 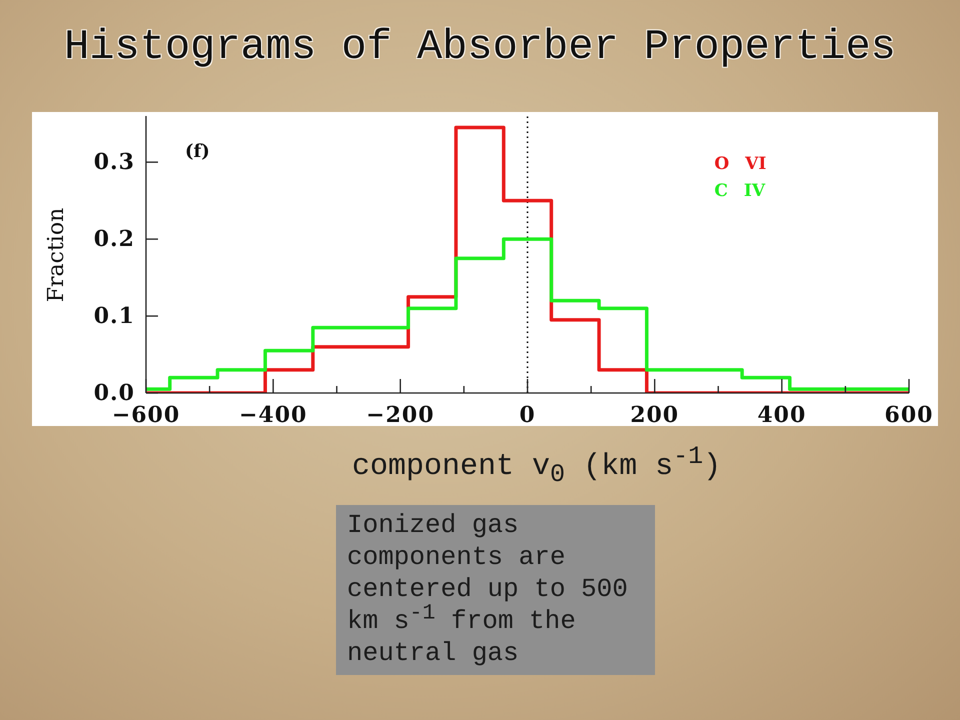 I want to click on x-tick-label: −400, so click(x=273, y=415).